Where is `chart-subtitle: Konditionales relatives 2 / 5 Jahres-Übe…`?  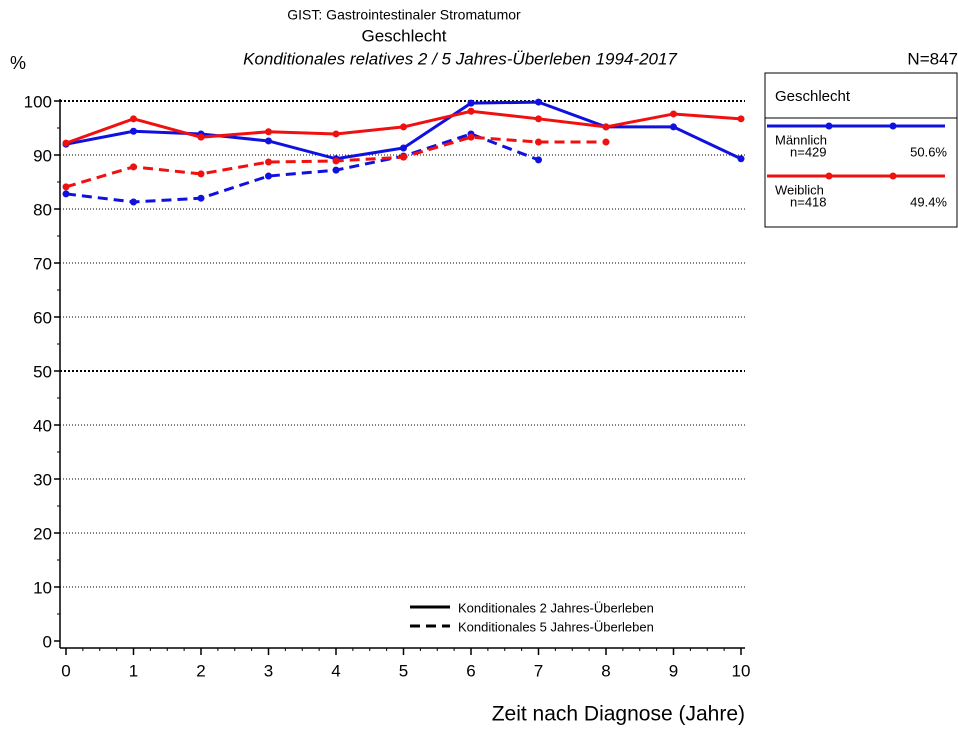
chart-subtitle: Konditionales relatives 2 / 5 Jahres-Übe… is located at coordinates (460, 58).